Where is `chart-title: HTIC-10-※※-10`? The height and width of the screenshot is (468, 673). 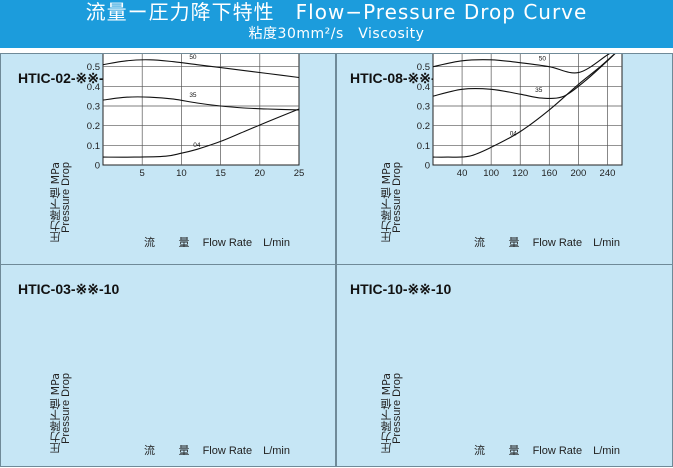 chart-title: HTIC-10-※※-10 is located at coordinates (401, 289).